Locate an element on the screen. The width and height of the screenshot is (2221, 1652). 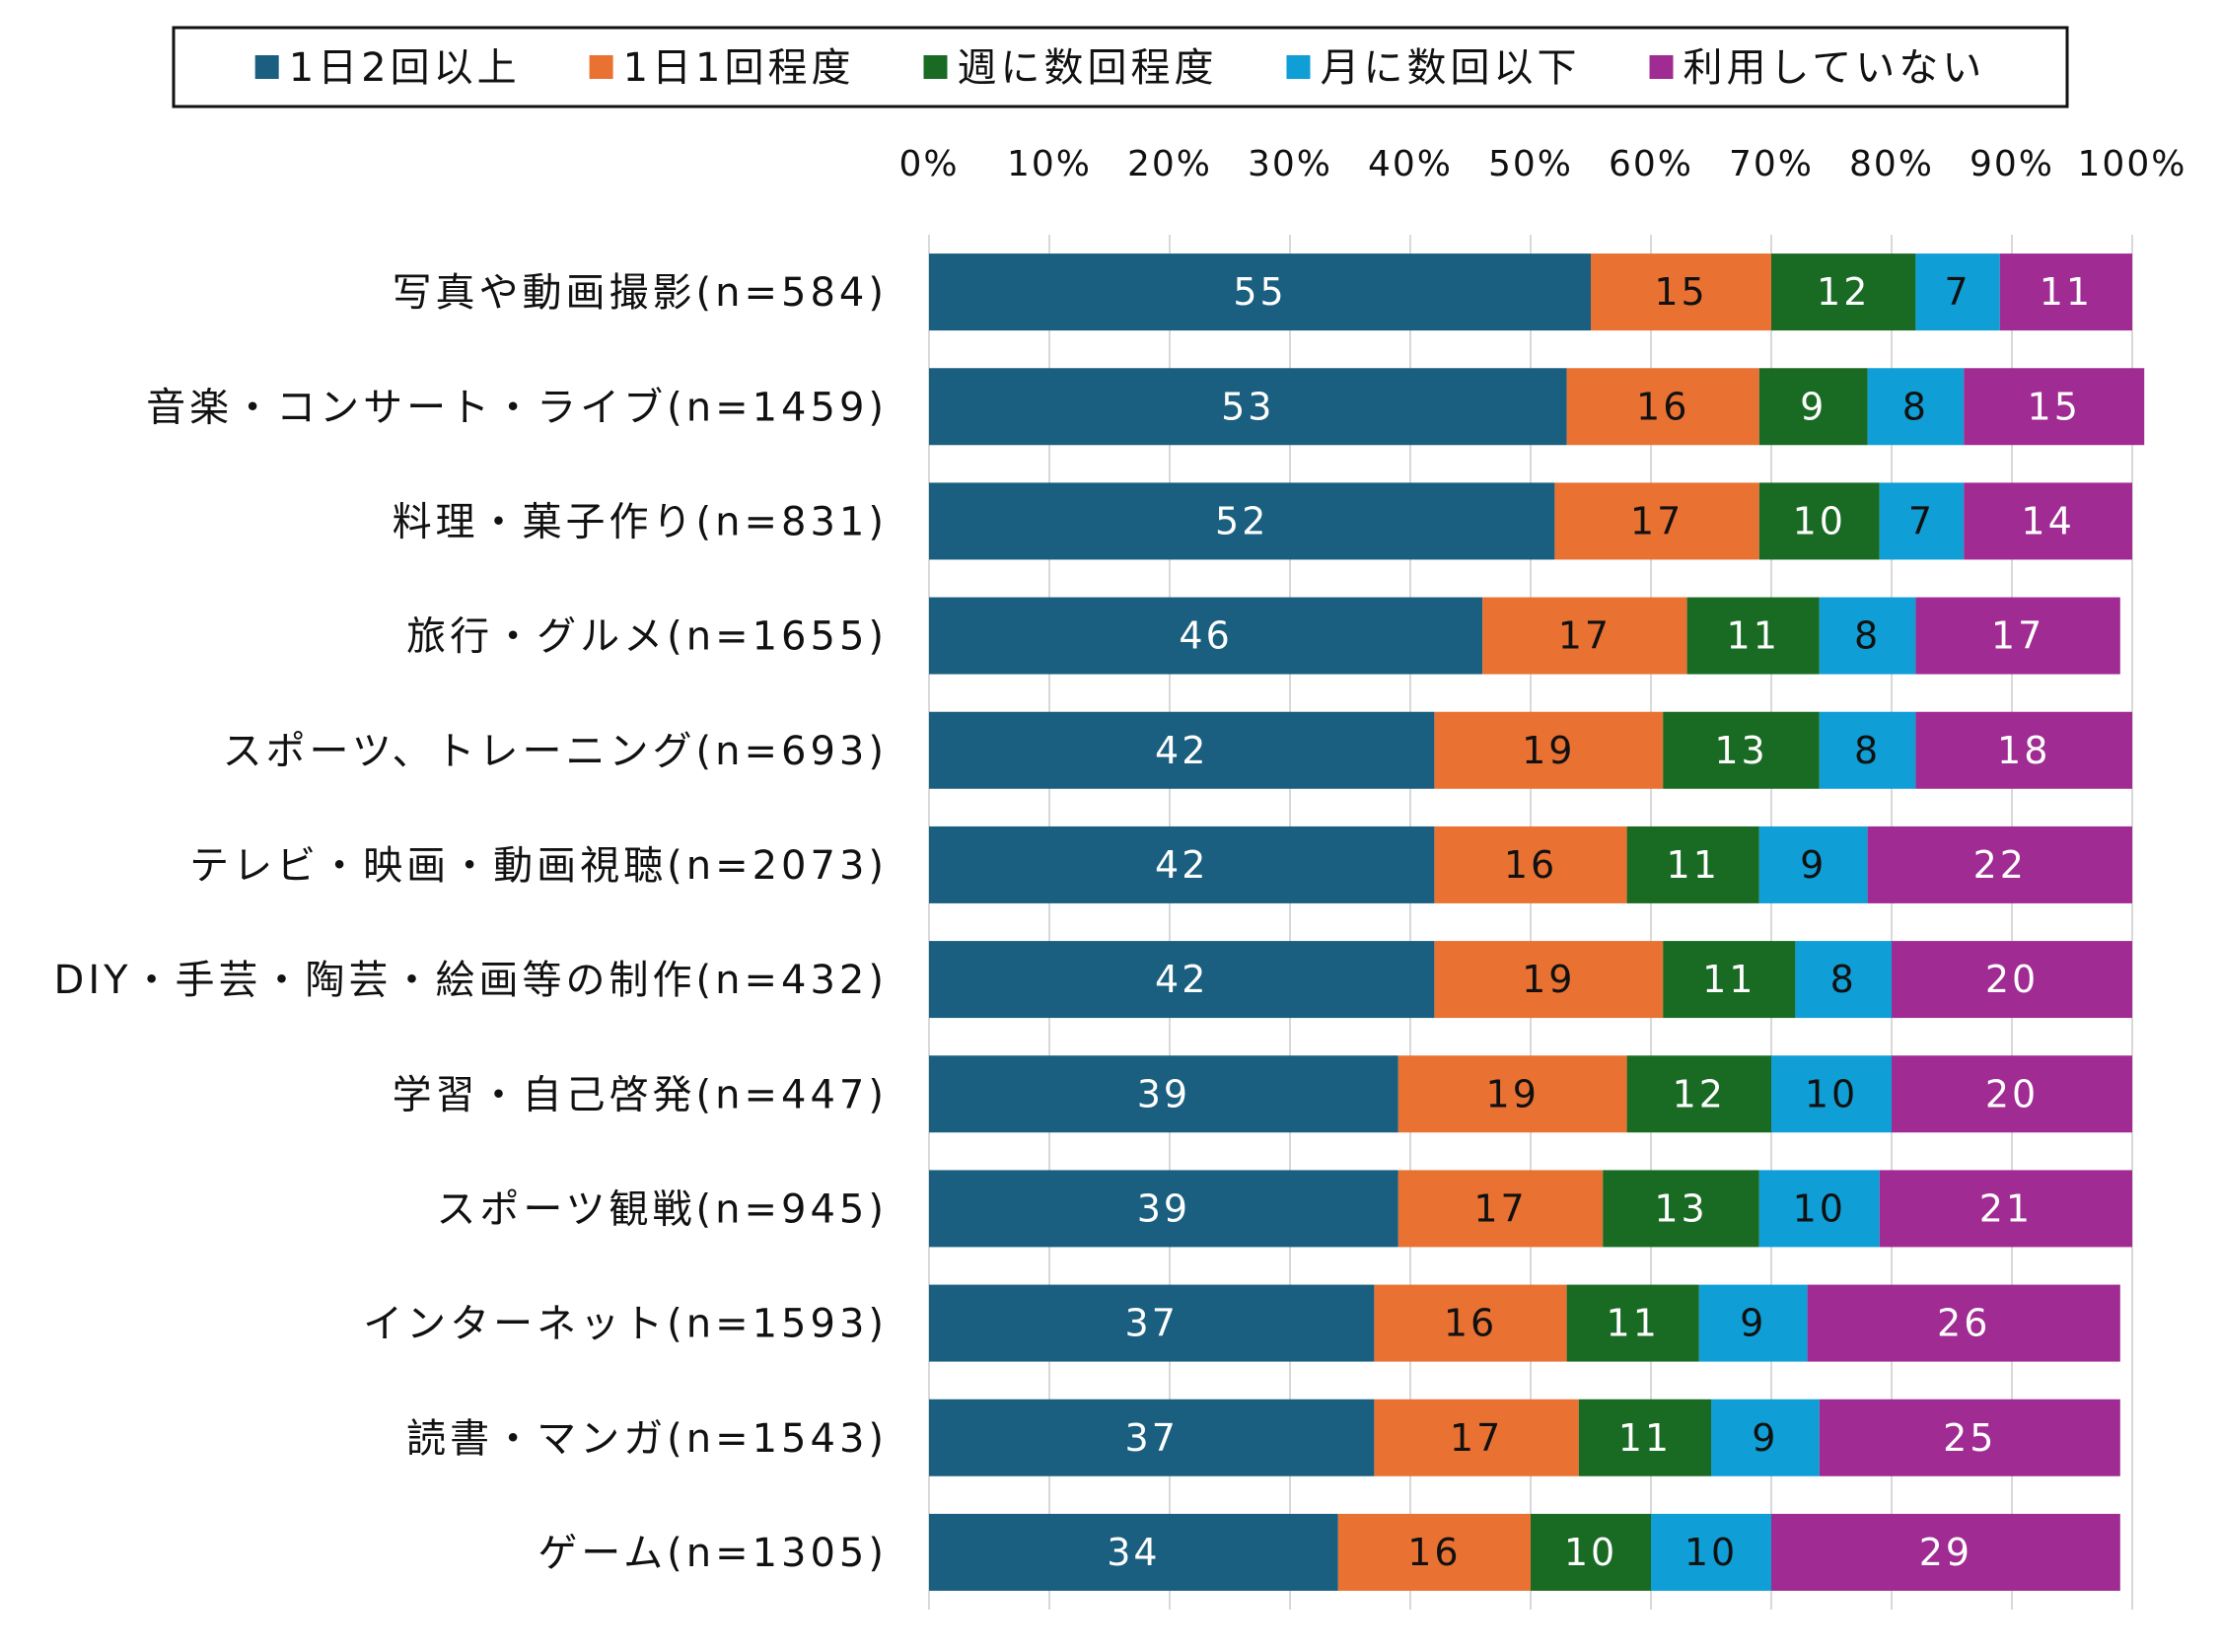
legend-label: 1日2回以上 is located at coordinates (405, 68).